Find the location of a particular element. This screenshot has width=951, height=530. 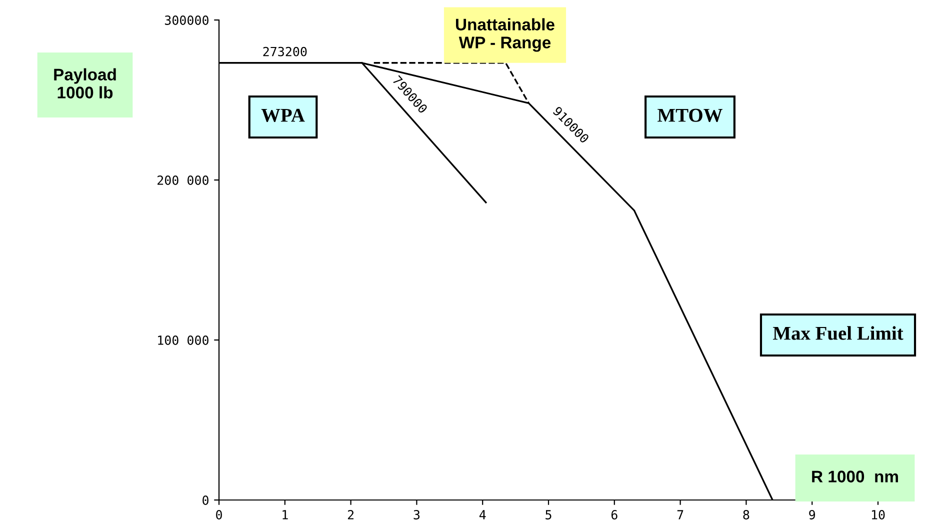

x-tick-label: 4 is located at coordinates (482, 515).